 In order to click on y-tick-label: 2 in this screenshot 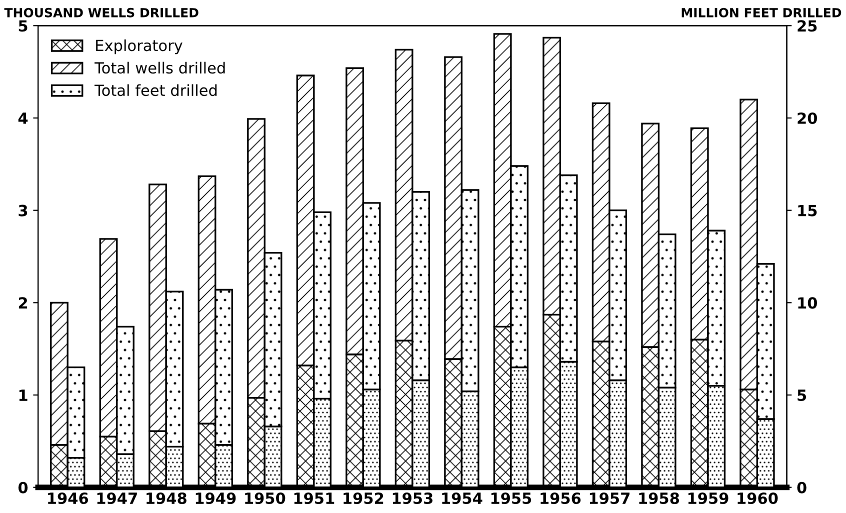, I will do `click(23, 302)`.